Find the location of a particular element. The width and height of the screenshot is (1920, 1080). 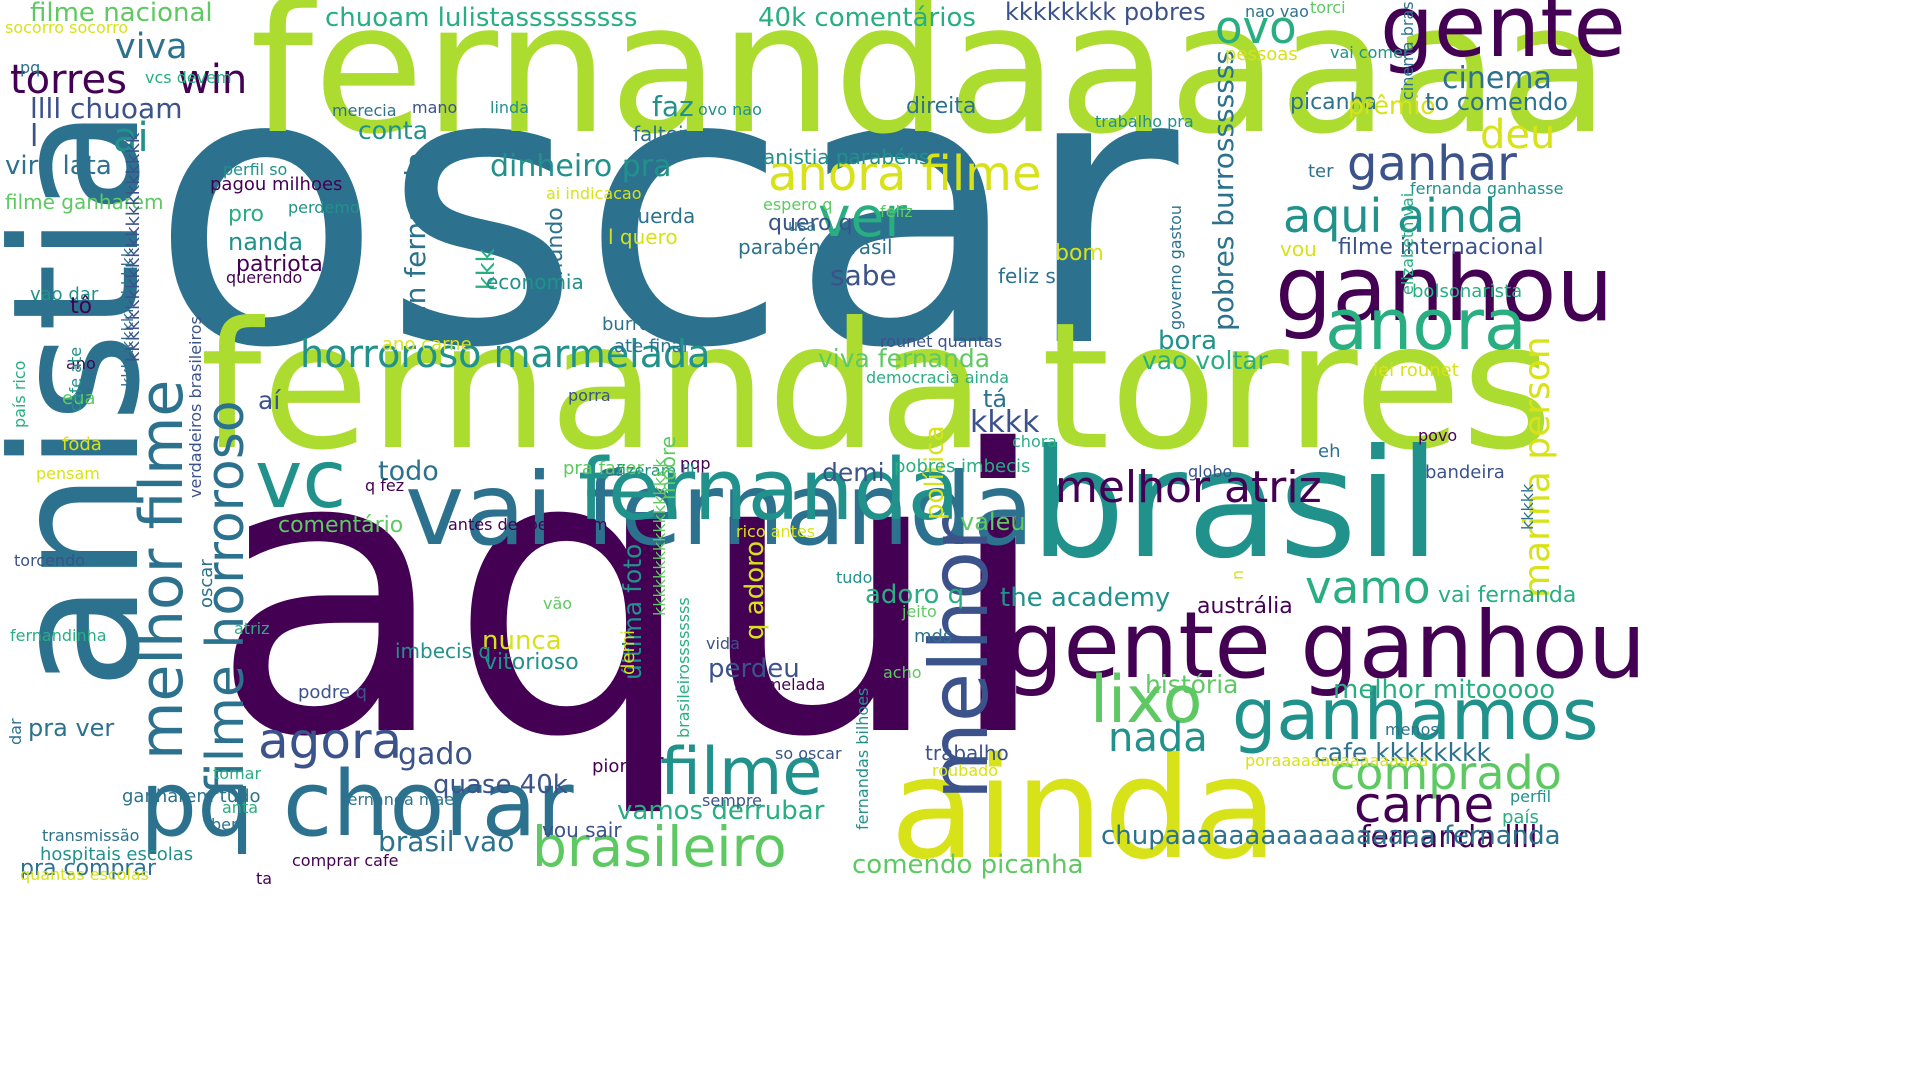

word-aqui-ainda: aqui ainda is located at coordinates (1404, 216).